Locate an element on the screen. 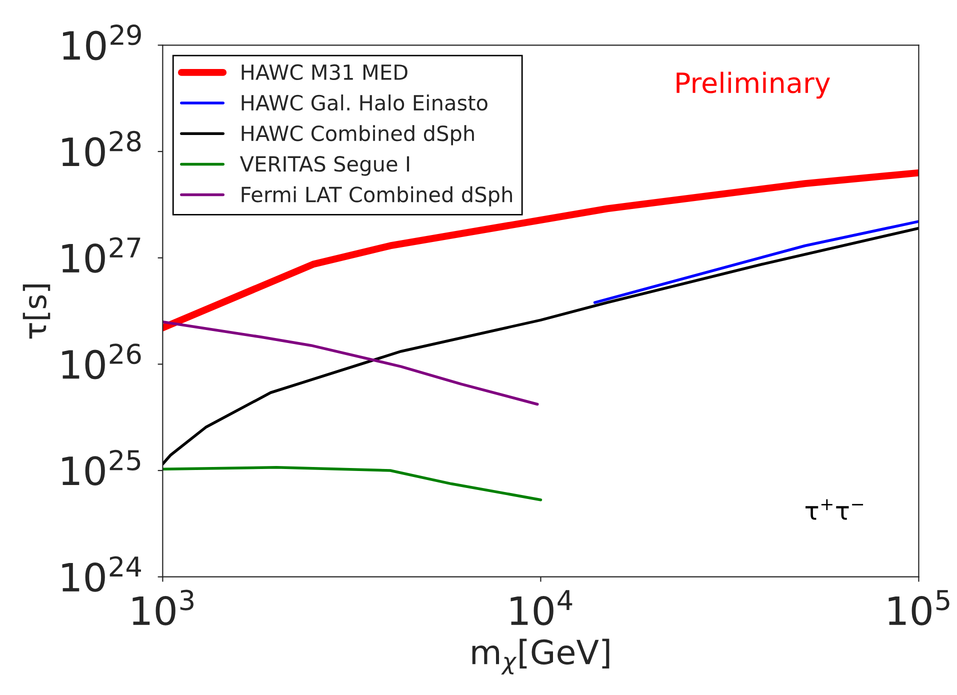 Image resolution: width=957 pixels, height=695 pixels. y-tick-label: 10$^{27}$ is located at coordinates (101, 255).